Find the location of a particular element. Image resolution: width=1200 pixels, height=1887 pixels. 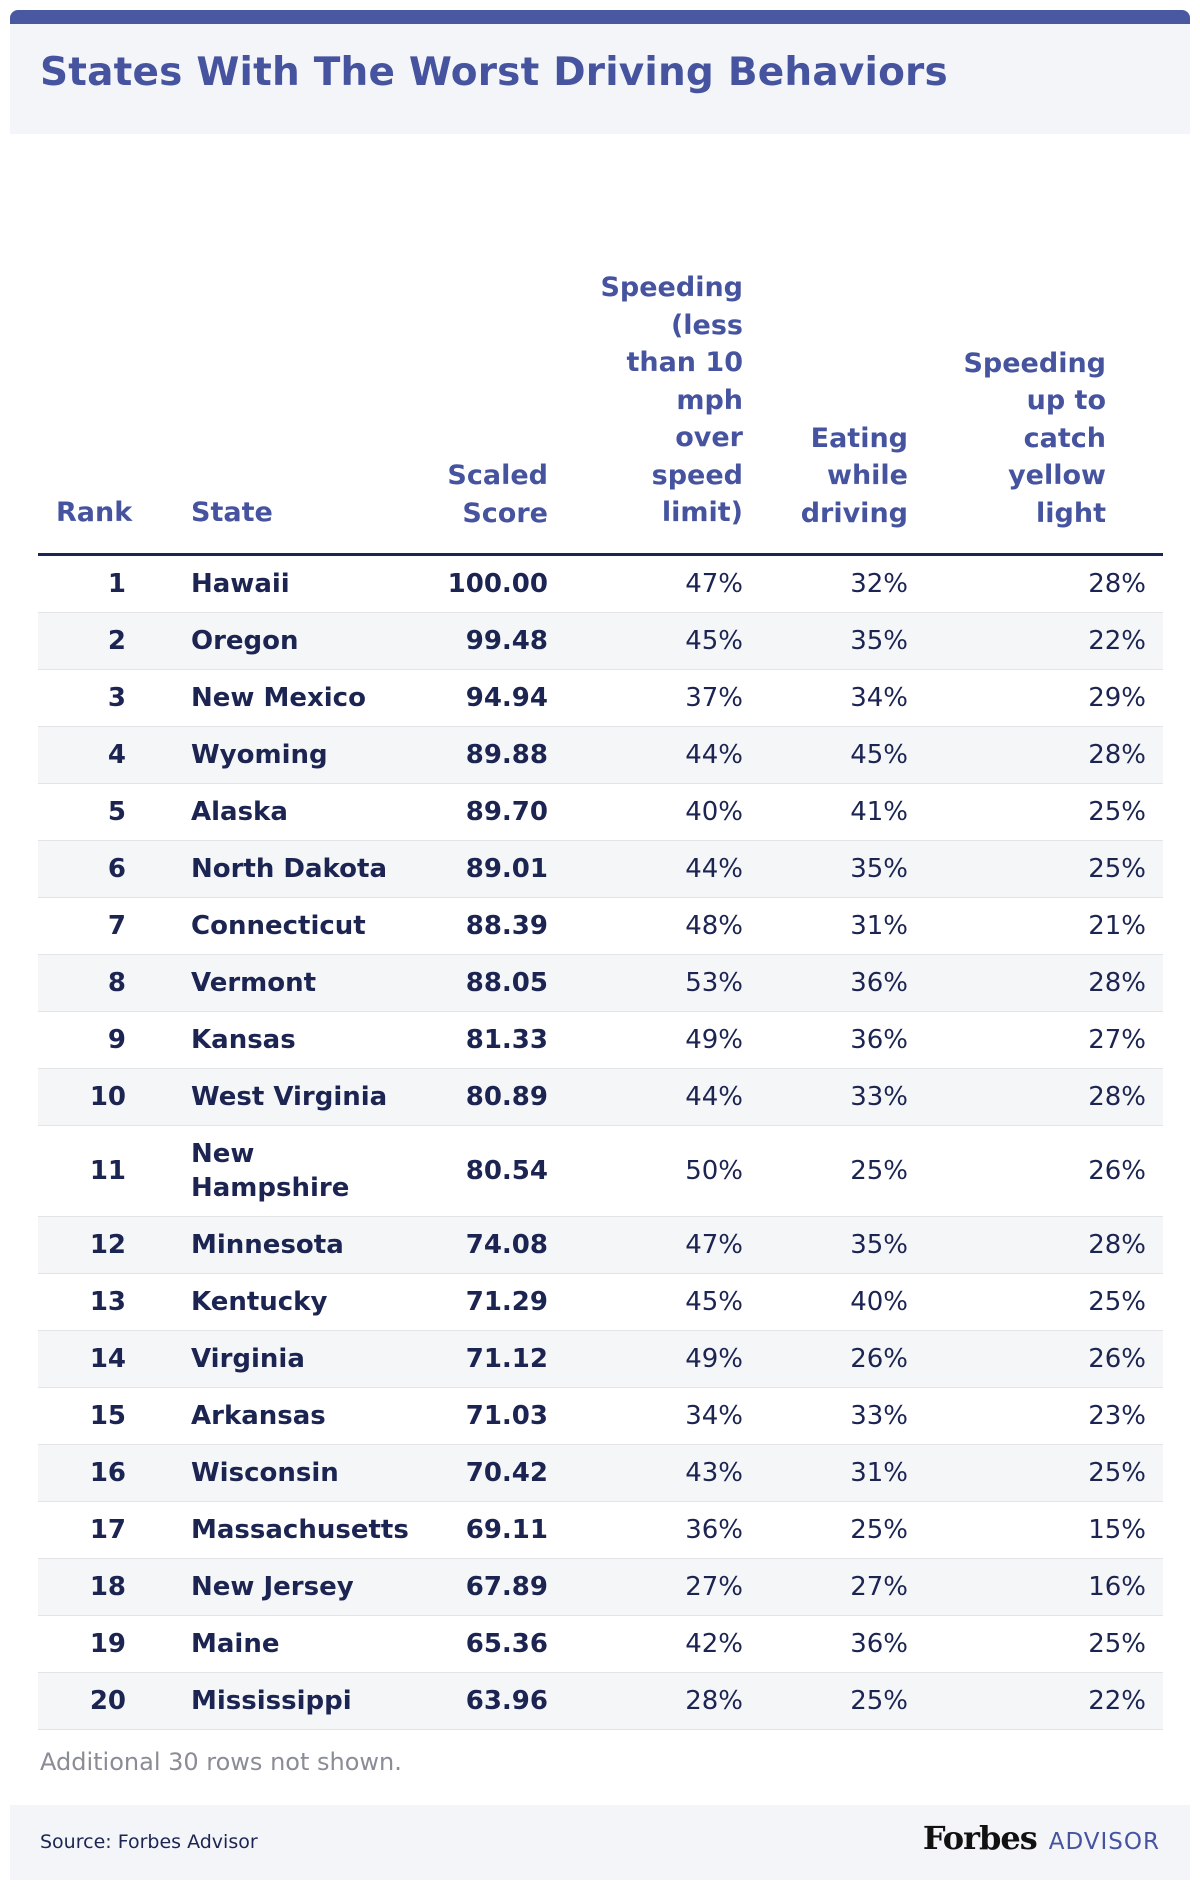

state-cell: Massachusetts is located at coordinates (300, 1530).